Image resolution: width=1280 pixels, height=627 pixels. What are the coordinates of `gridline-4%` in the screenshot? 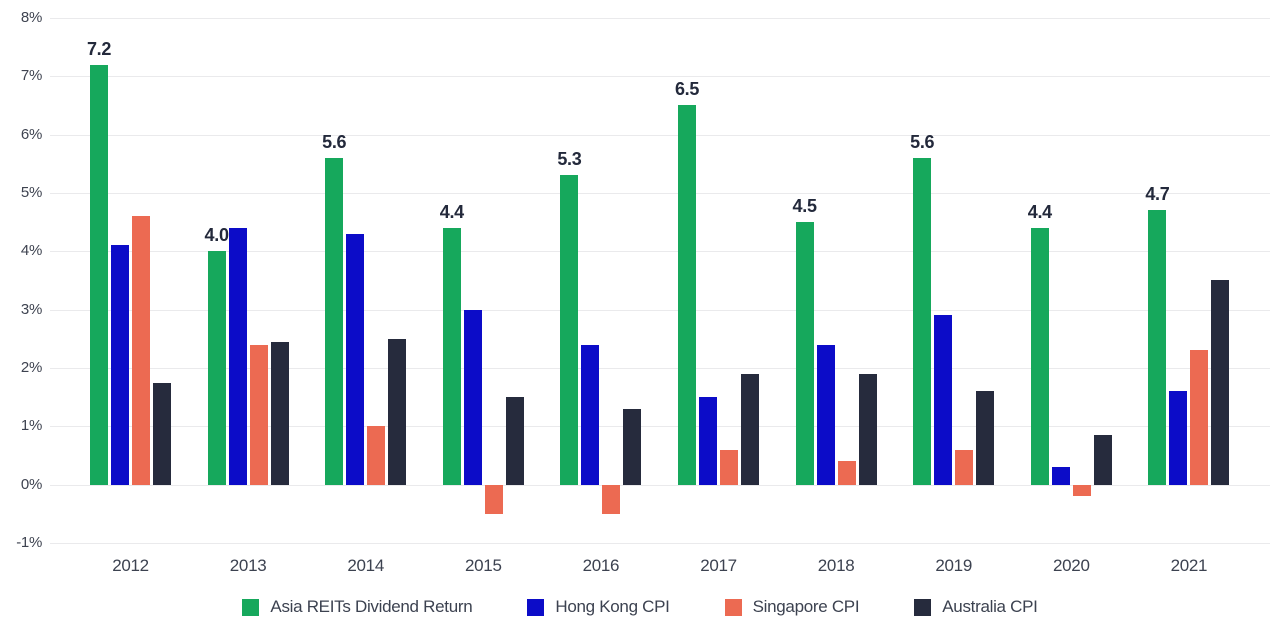 It's located at (660, 252).